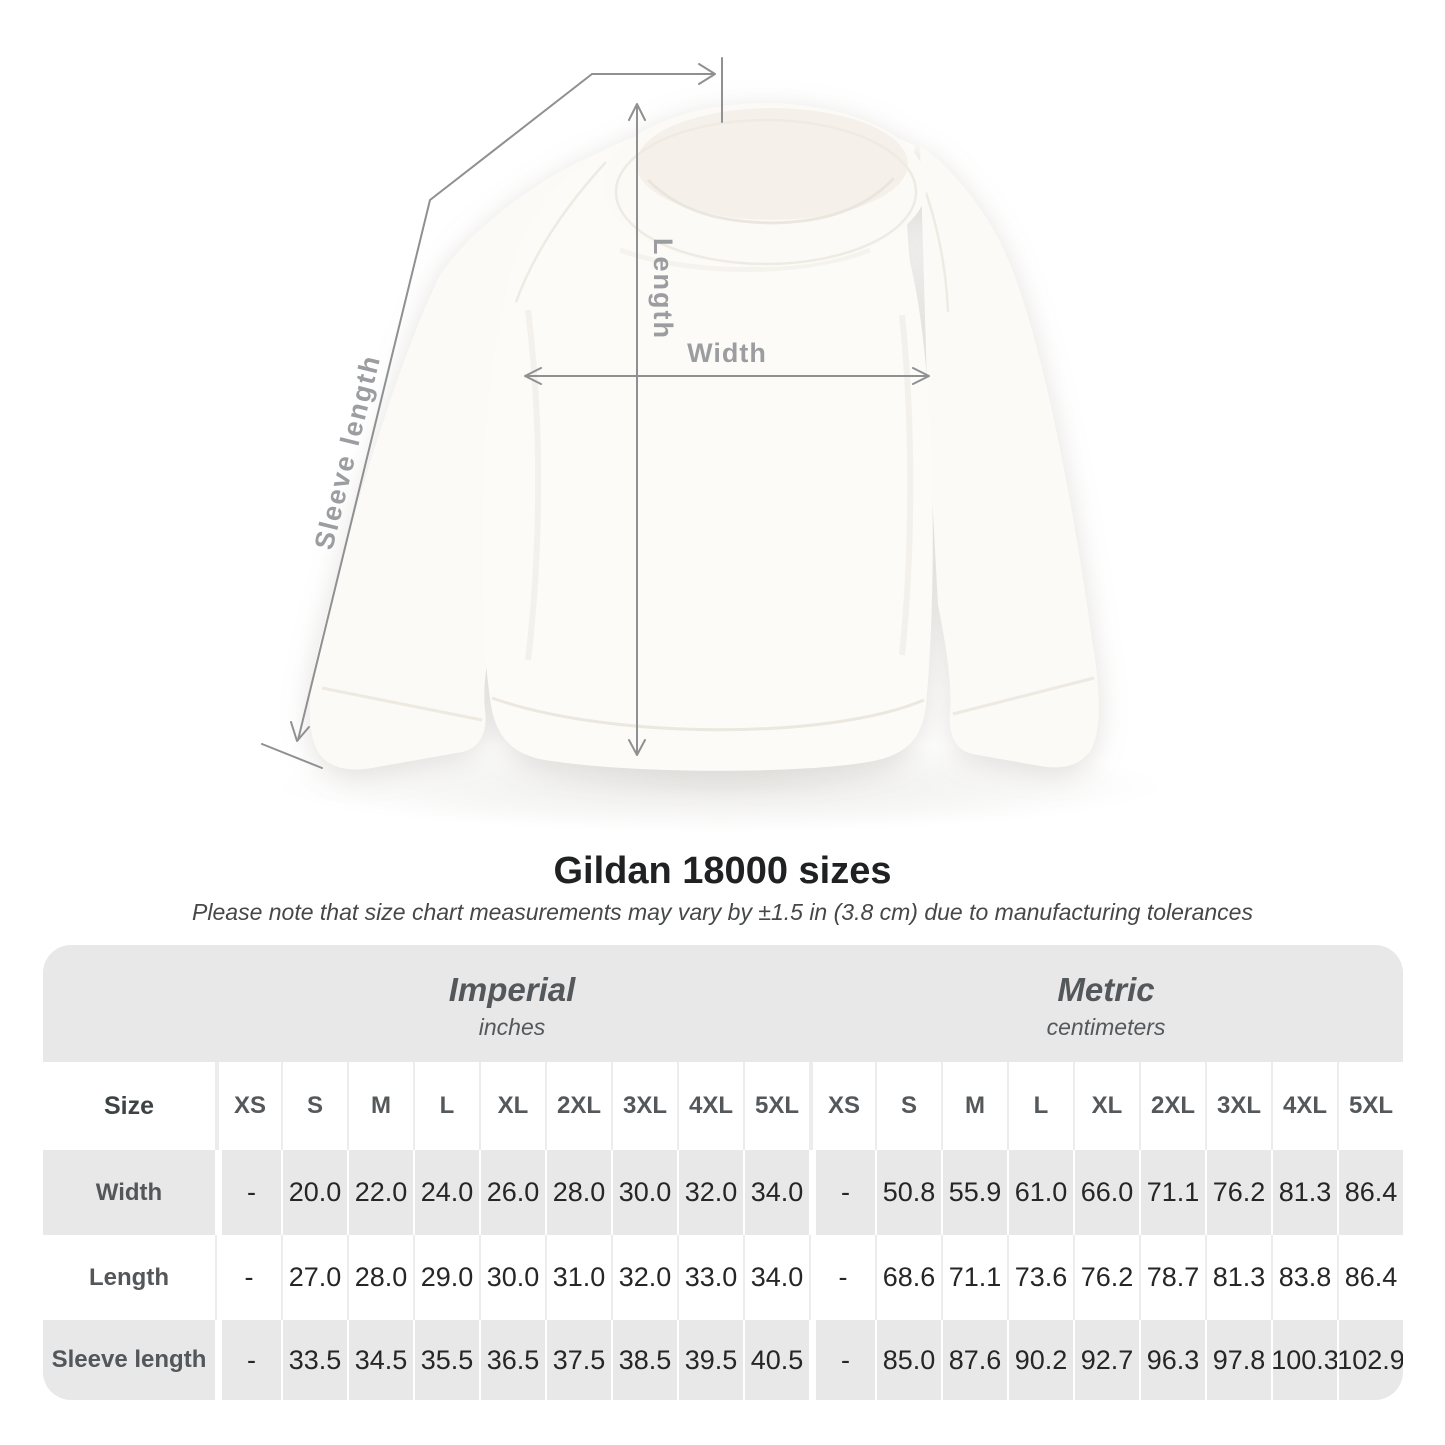 The image size is (1445, 1445). I want to click on table-cell: 61.0, so click(1040, 1192).